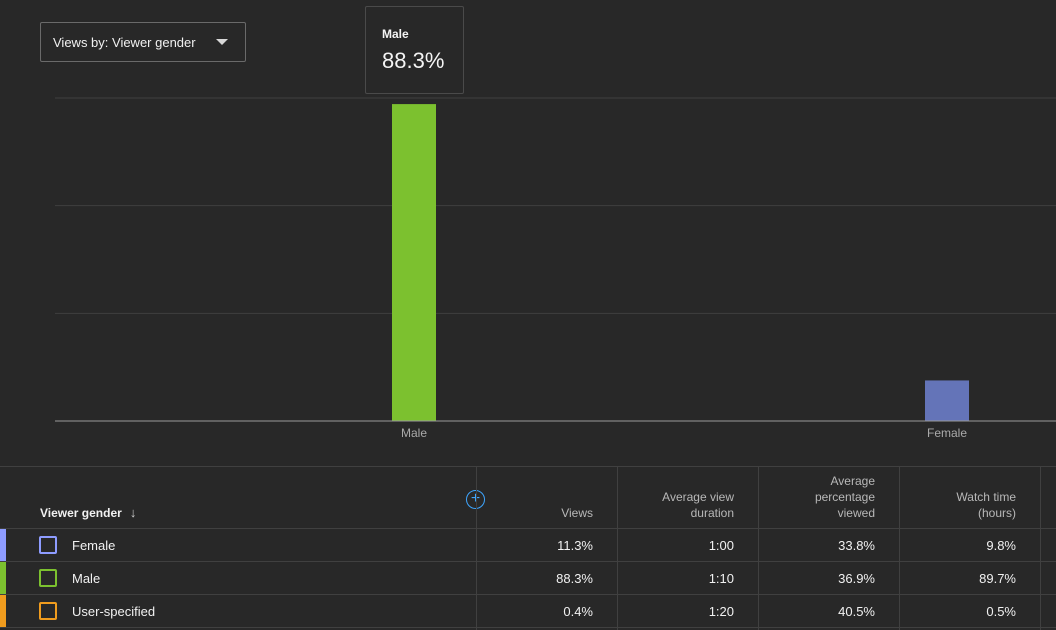 This screenshot has height=630, width=1056. Describe the element at coordinates (414, 263) in the screenshot. I see `bar-male` at that location.